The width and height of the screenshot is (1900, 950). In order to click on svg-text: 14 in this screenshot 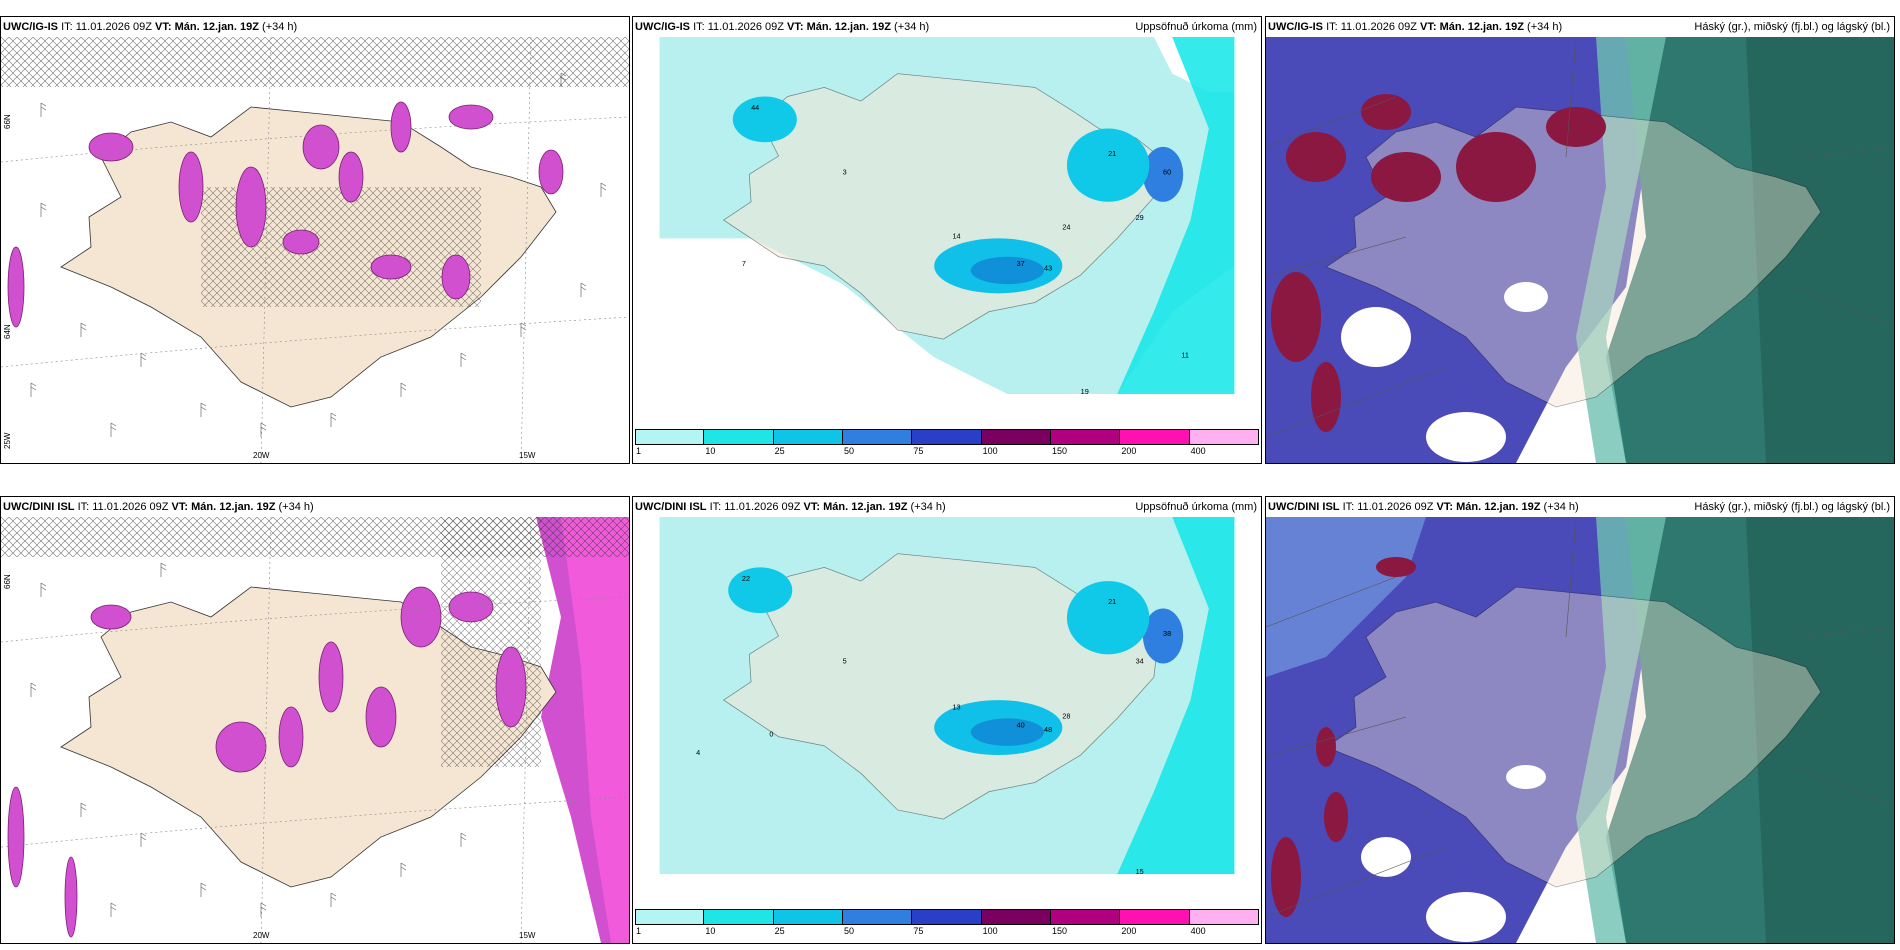, I will do `click(956, 235)`.